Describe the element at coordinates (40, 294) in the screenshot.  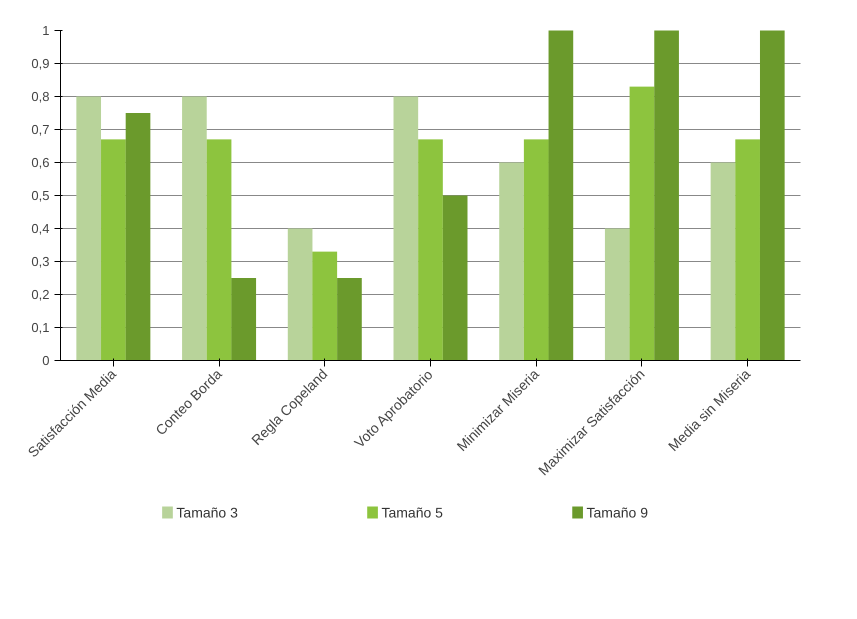
I see `y-tick-label: 0,2` at that location.